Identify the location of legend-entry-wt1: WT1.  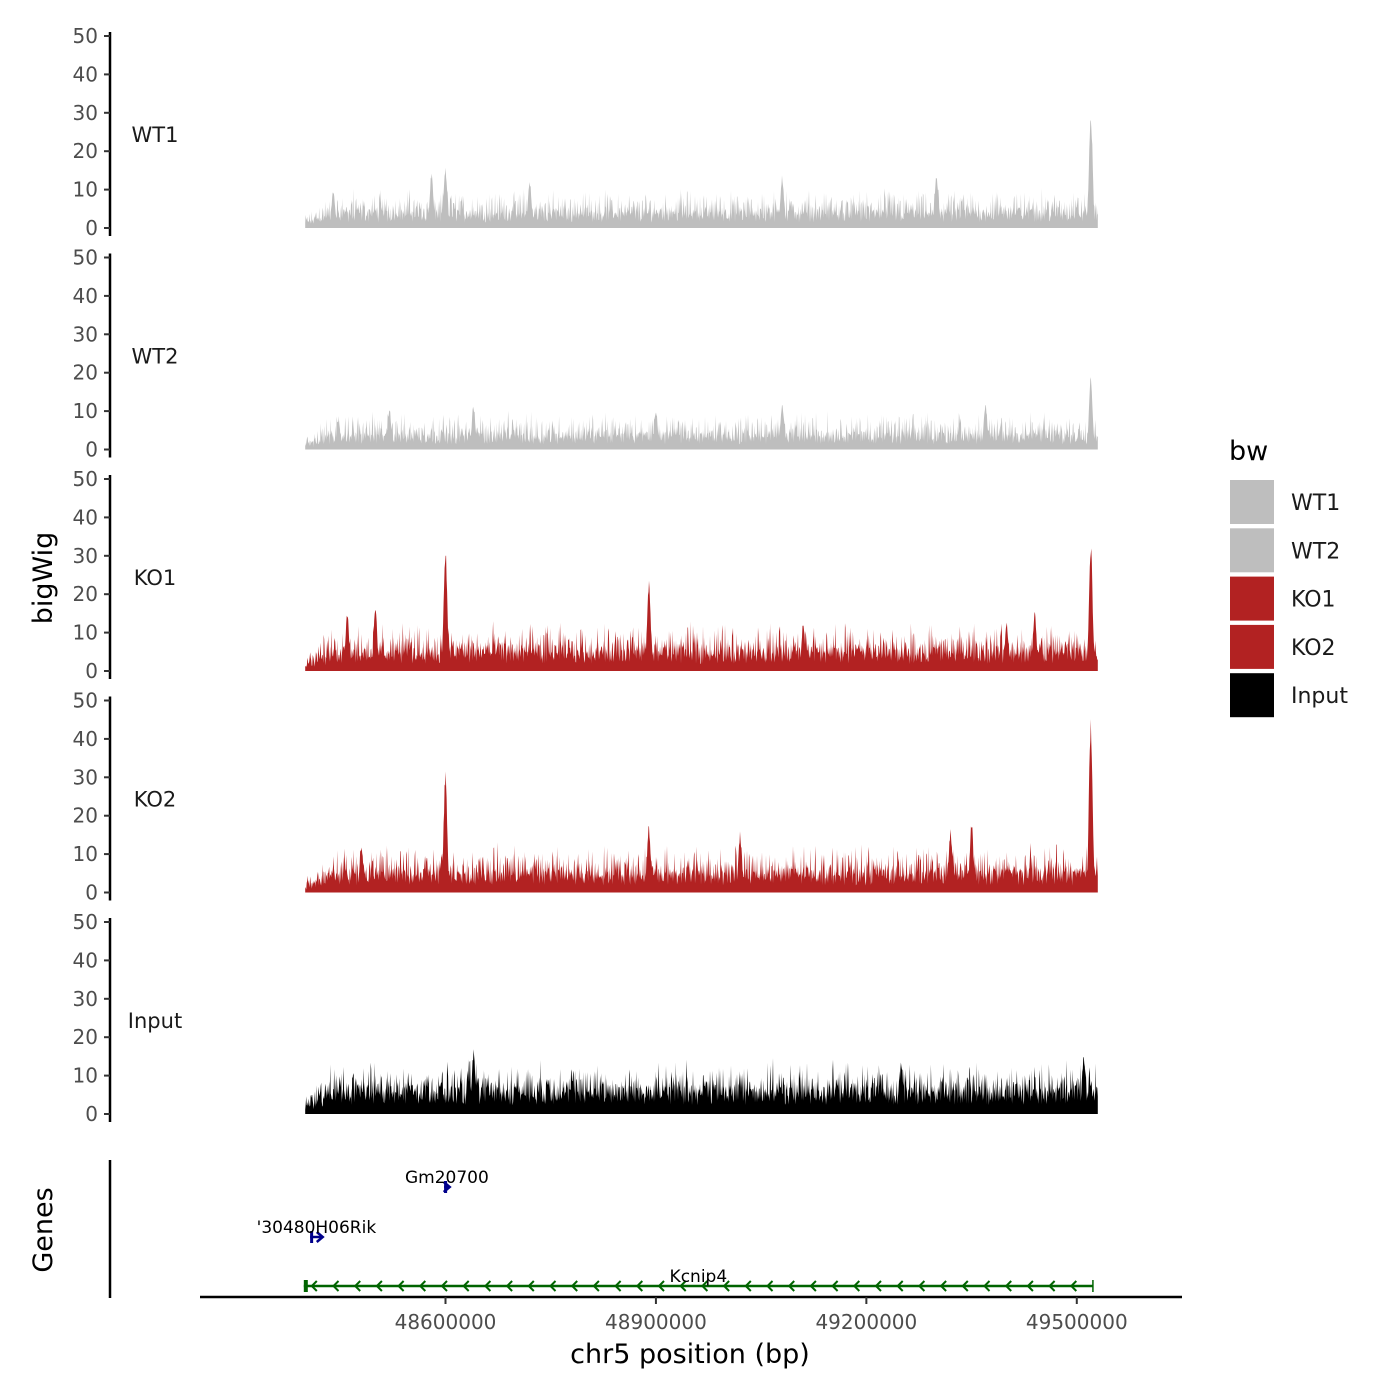
(1285, 502).